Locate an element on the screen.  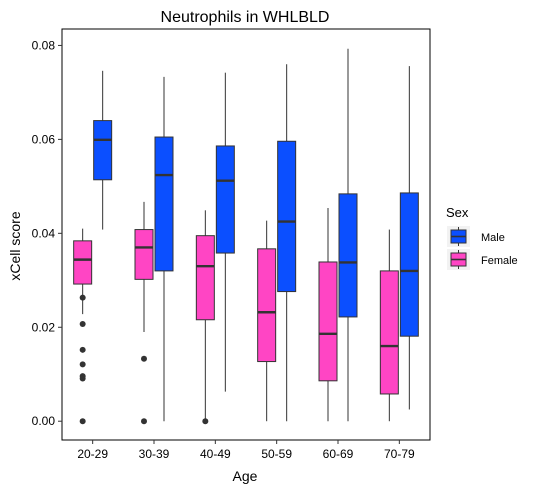
legend: Sex Male Female is located at coordinates (482, 237).